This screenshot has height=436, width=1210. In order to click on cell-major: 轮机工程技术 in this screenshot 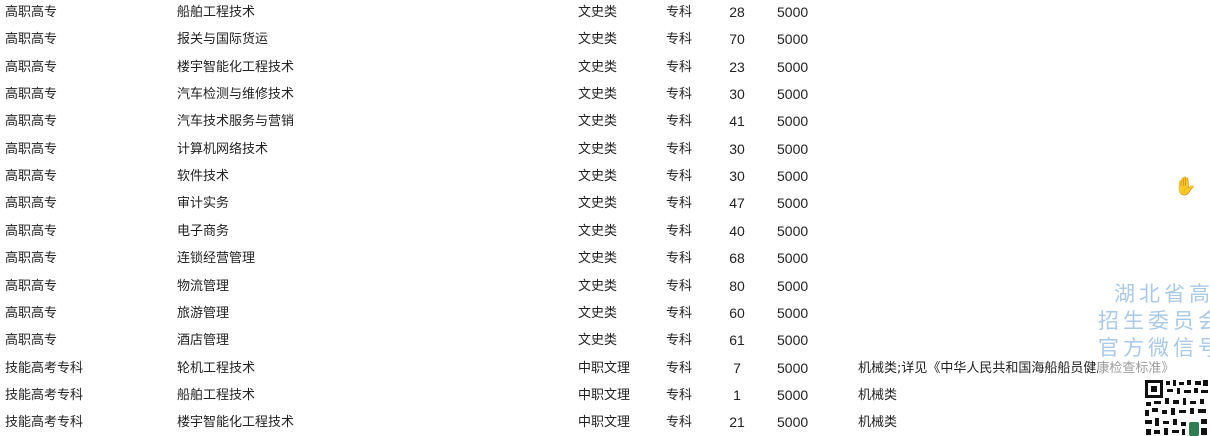, I will do `click(216, 368)`.